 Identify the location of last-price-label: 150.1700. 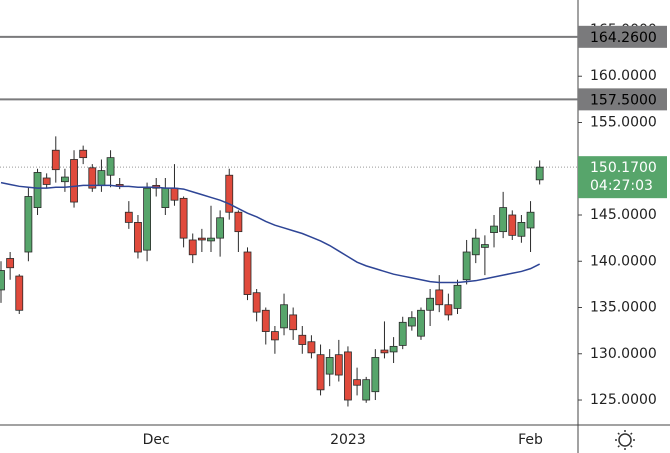
(623, 168).